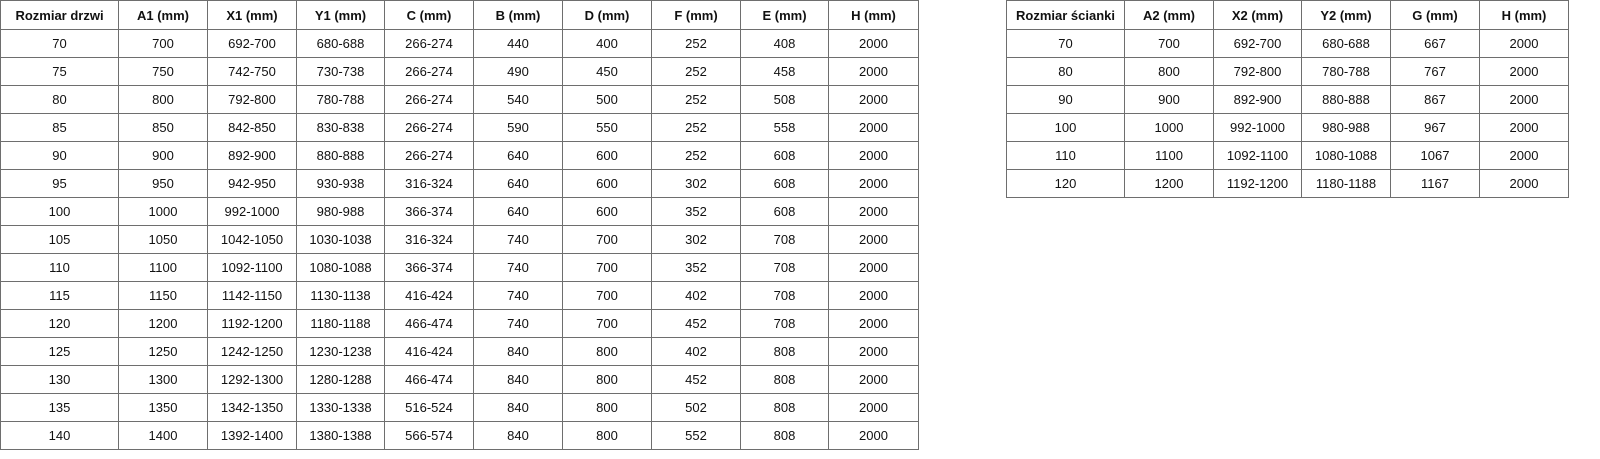 This screenshot has height=459, width=1600. Describe the element at coordinates (784, 99) in the screenshot. I see `table-cell: 508` at that location.